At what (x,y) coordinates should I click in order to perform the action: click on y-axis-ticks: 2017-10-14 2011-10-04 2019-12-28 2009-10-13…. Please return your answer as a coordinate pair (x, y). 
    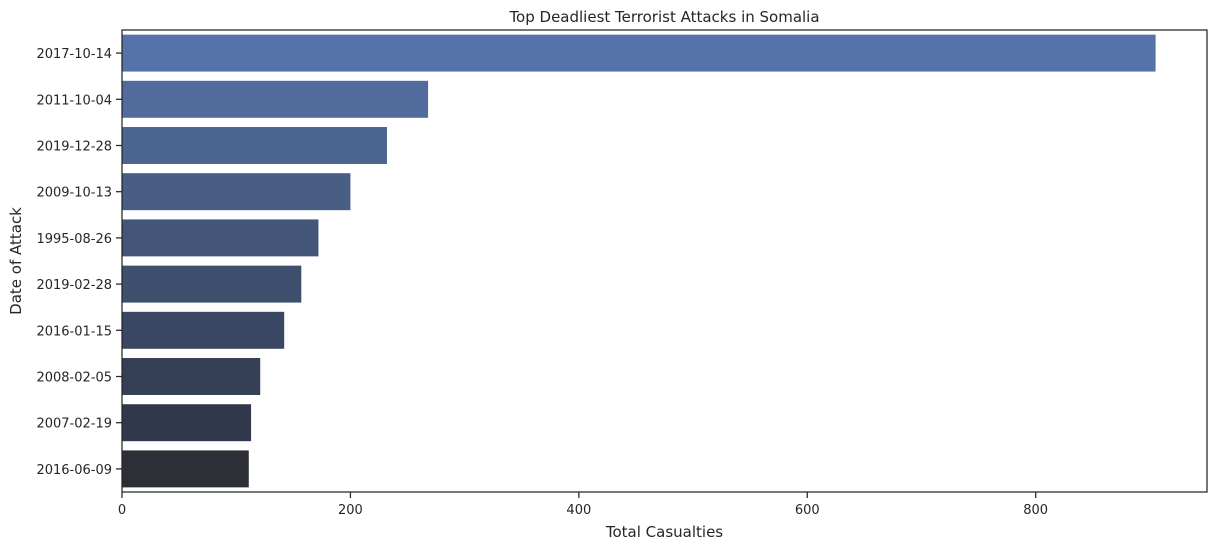
    Looking at the image, I should click on (79, 262).